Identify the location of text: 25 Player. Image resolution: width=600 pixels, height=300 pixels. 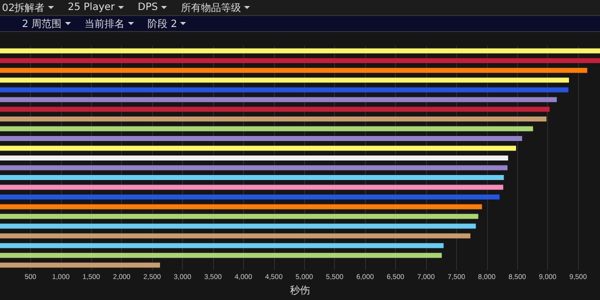
(91, 7).